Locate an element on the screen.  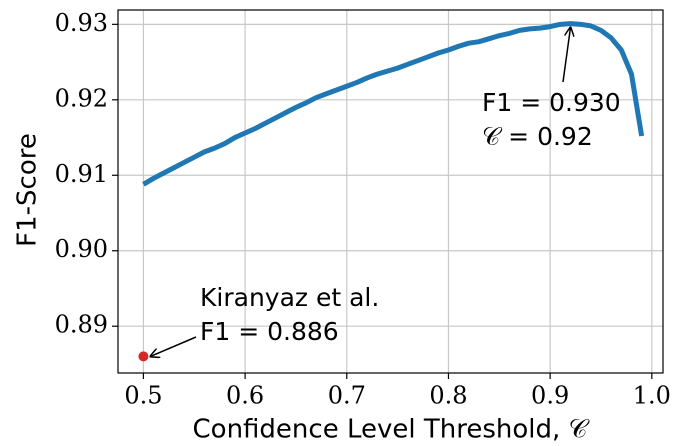
x-axis-label: Confidence Level Threshold, 𝒞 is located at coordinates (392, 430).